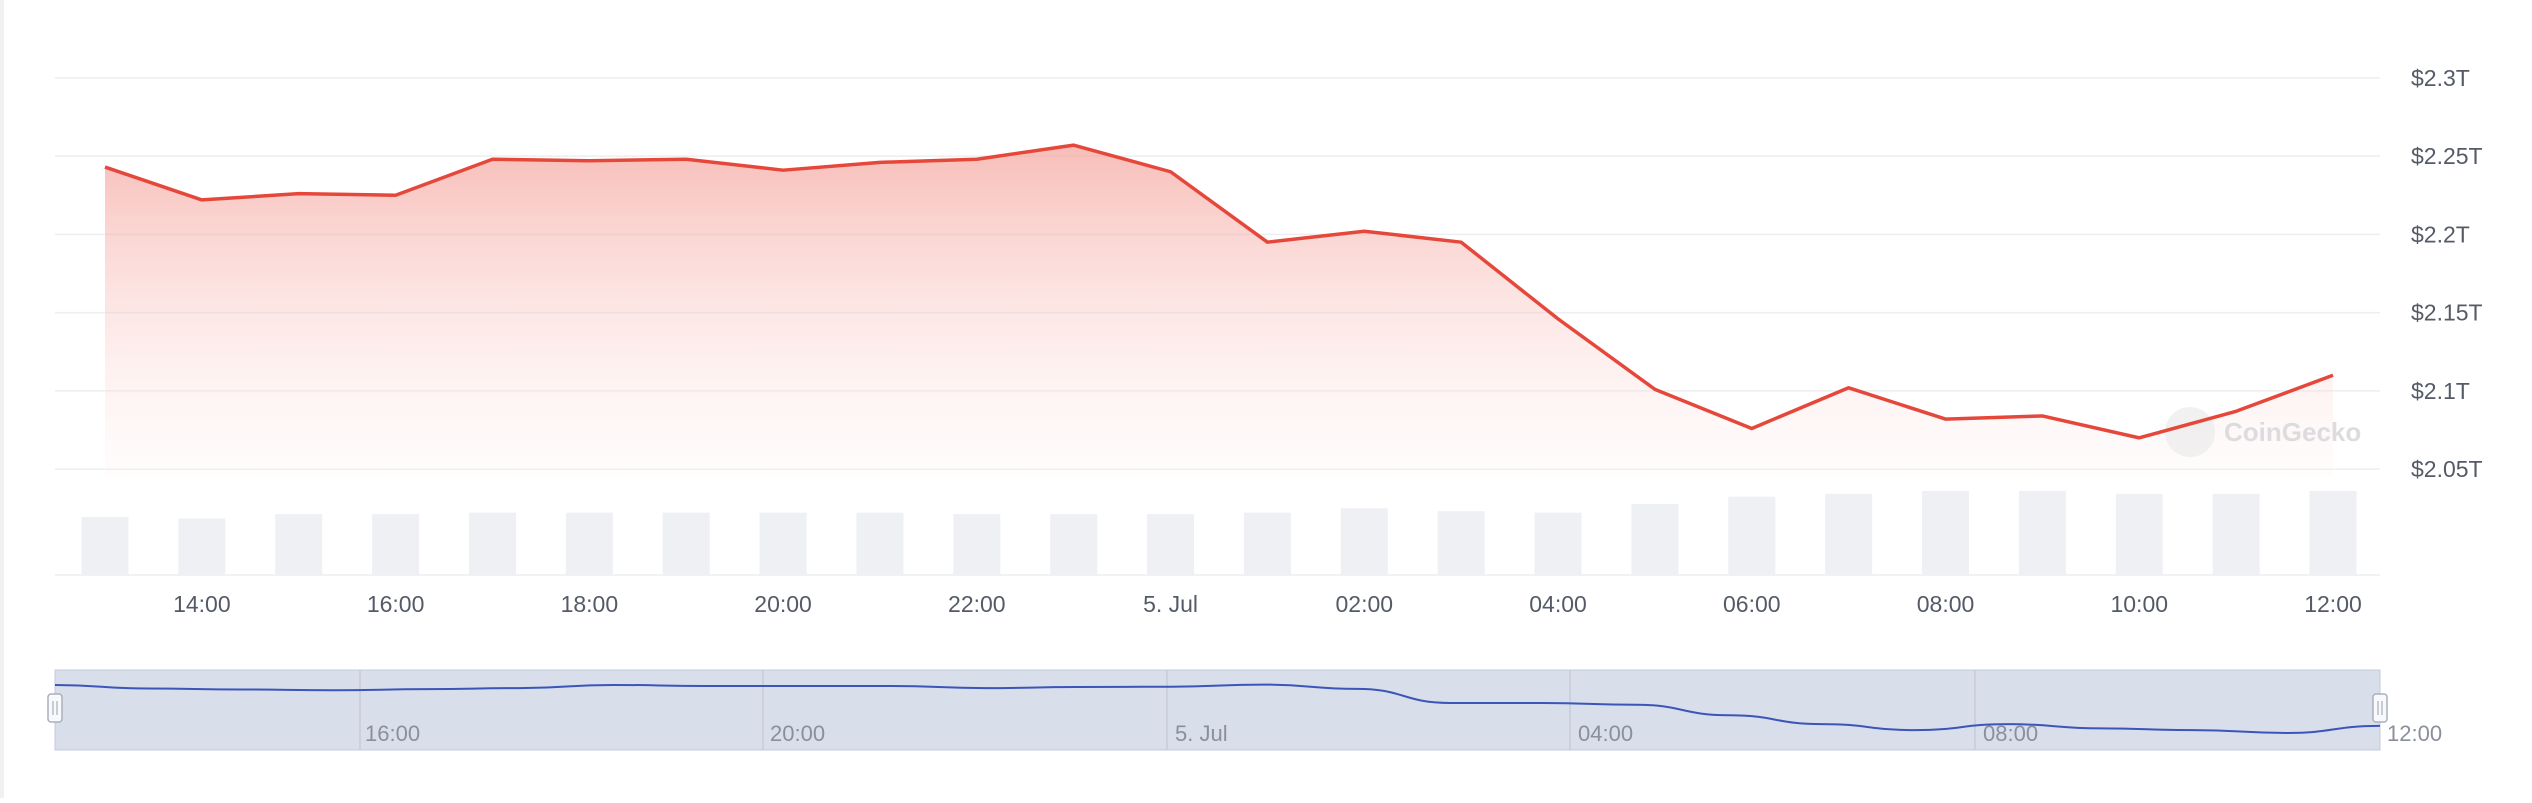 This screenshot has height=803, width=2532. I want to click on watermark-text: CoinGecko, so click(2292, 432).